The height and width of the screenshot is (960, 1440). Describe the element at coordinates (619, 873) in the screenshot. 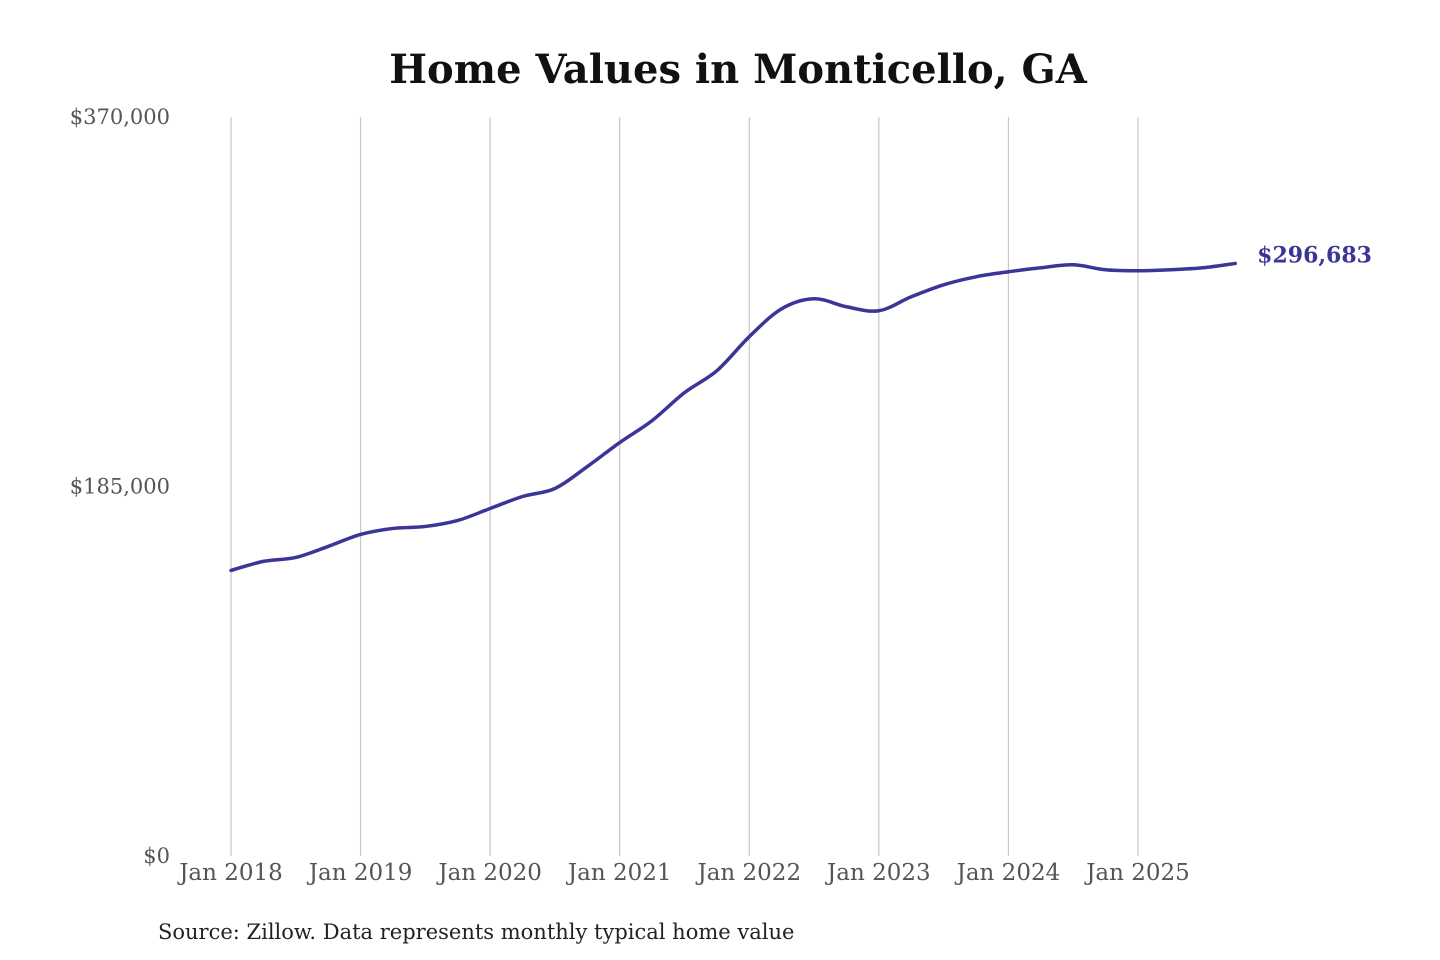

I see `x-tick-label: Jan 2021` at that location.